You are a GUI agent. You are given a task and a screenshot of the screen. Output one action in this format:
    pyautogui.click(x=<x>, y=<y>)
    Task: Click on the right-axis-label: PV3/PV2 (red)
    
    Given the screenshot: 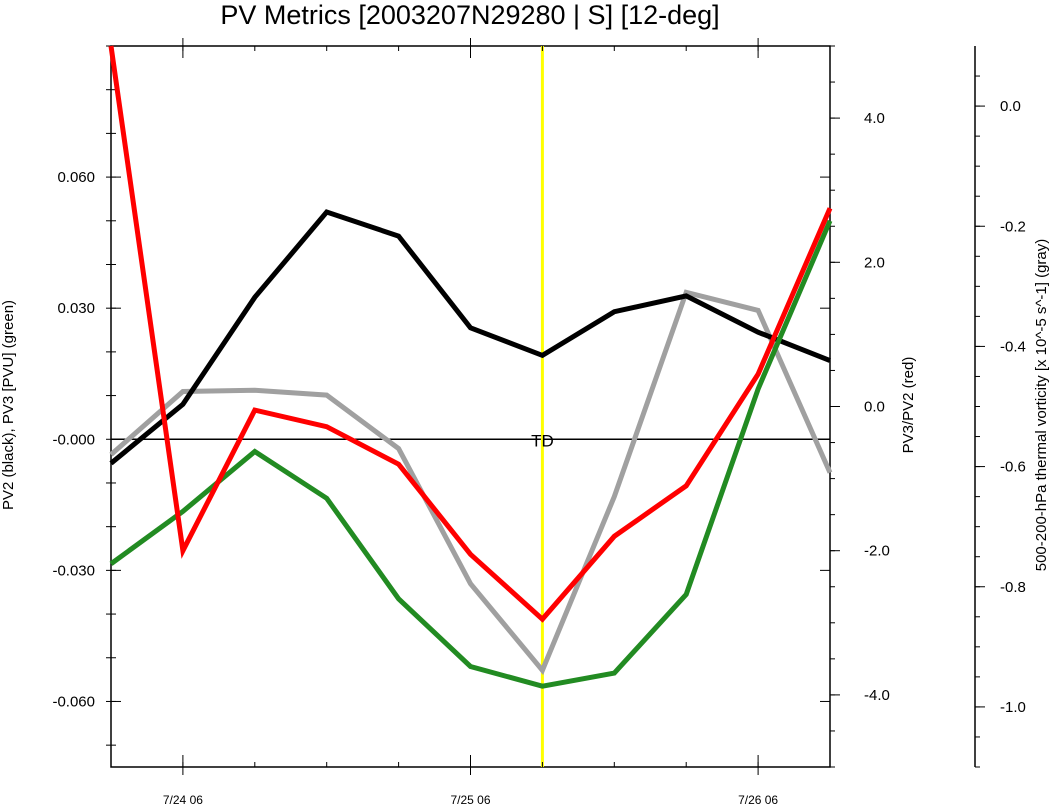 What is the action you would take?
    pyautogui.click(x=908, y=405)
    